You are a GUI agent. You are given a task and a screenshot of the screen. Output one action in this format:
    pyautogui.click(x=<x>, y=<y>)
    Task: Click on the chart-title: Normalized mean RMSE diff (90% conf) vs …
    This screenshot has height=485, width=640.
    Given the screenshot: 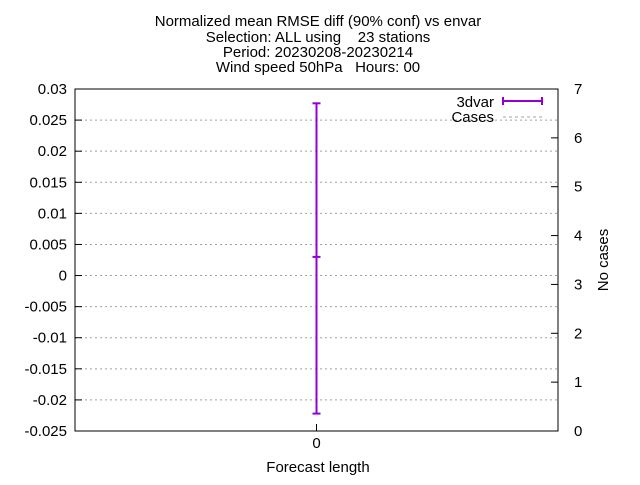 What is the action you would take?
    pyautogui.click(x=318, y=44)
    